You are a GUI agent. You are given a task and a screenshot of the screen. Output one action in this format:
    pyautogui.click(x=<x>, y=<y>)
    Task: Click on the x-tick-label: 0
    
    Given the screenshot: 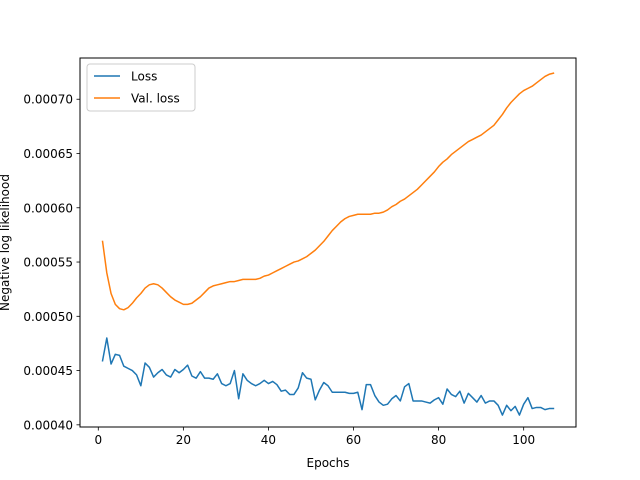 What is the action you would take?
    pyautogui.click(x=98, y=440)
    